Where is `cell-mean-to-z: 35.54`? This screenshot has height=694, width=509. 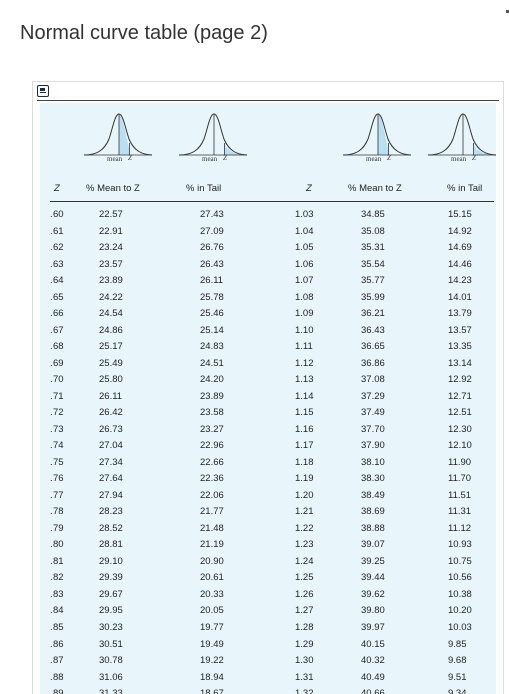 cell-mean-to-z: 35.54 is located at coordinates (373, 264).